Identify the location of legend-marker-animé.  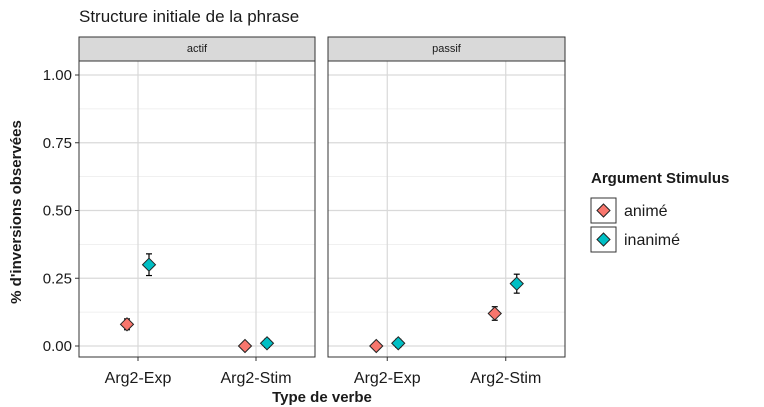
(603, 210).